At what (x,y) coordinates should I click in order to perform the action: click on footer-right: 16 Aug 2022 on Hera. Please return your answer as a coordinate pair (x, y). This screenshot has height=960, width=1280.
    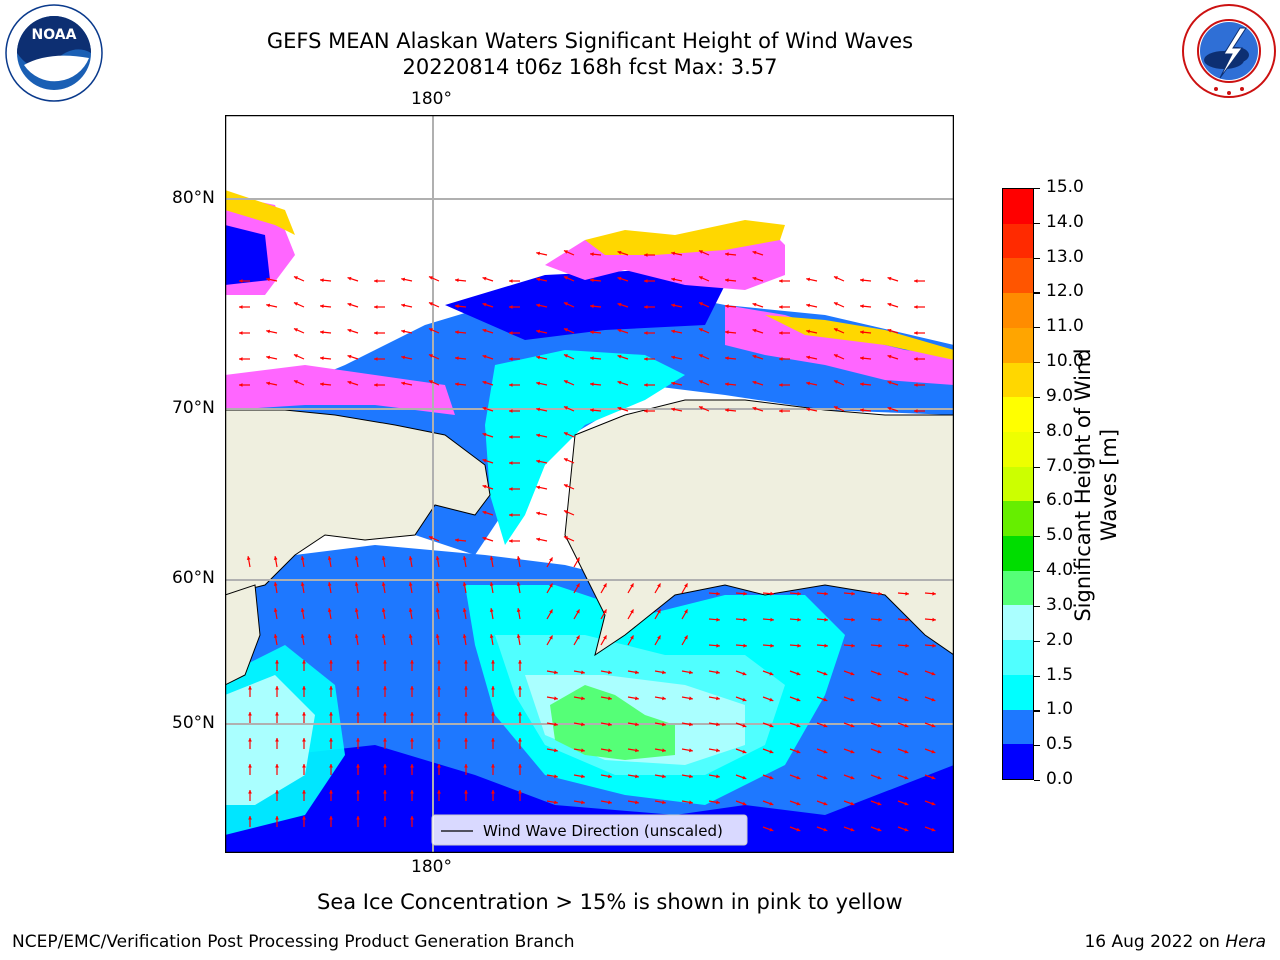
    Looking at the image, I should click on (1175, 942).